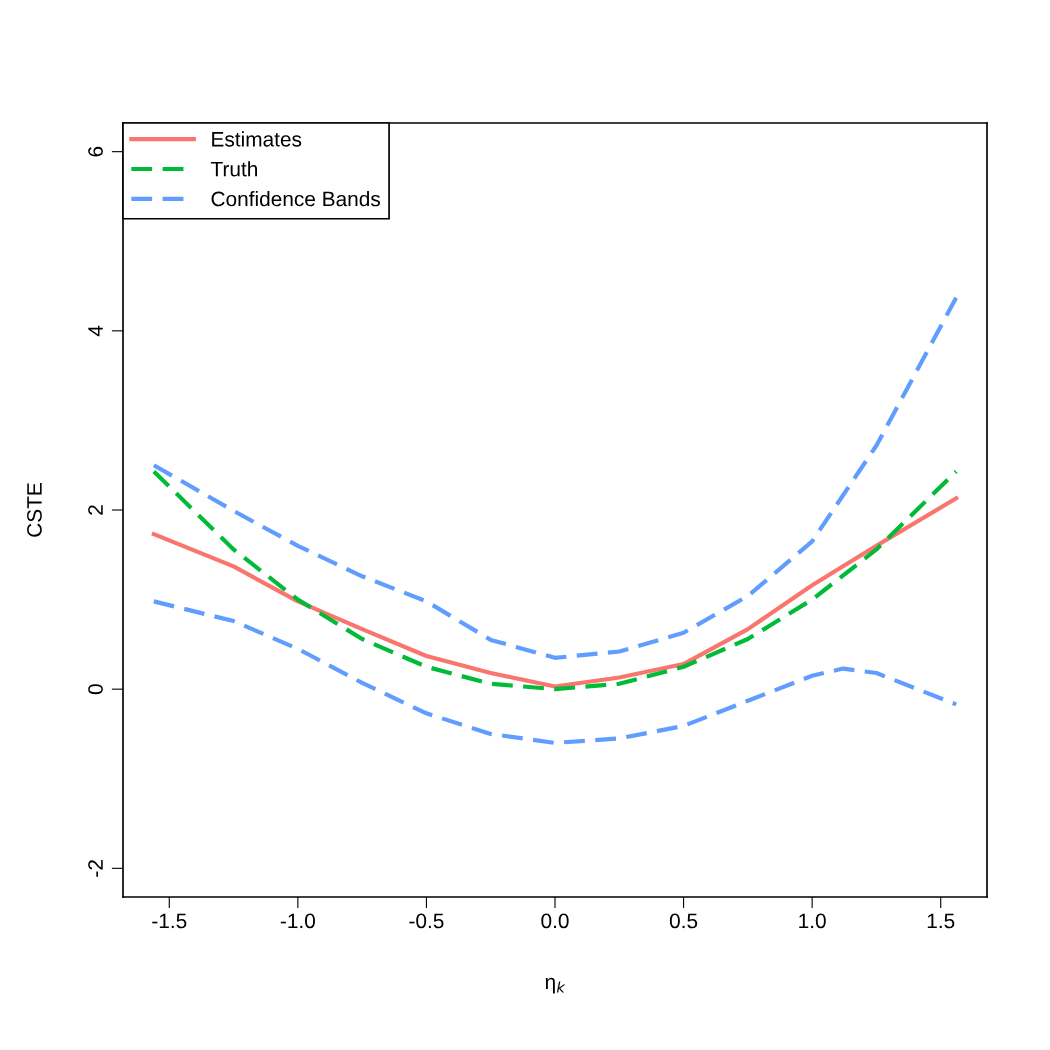 This screenshot has width=1050, height=1050. Describe the element at coordinates (95, 510) in the screenshot. I see `y-tick-label: 2` at that location.